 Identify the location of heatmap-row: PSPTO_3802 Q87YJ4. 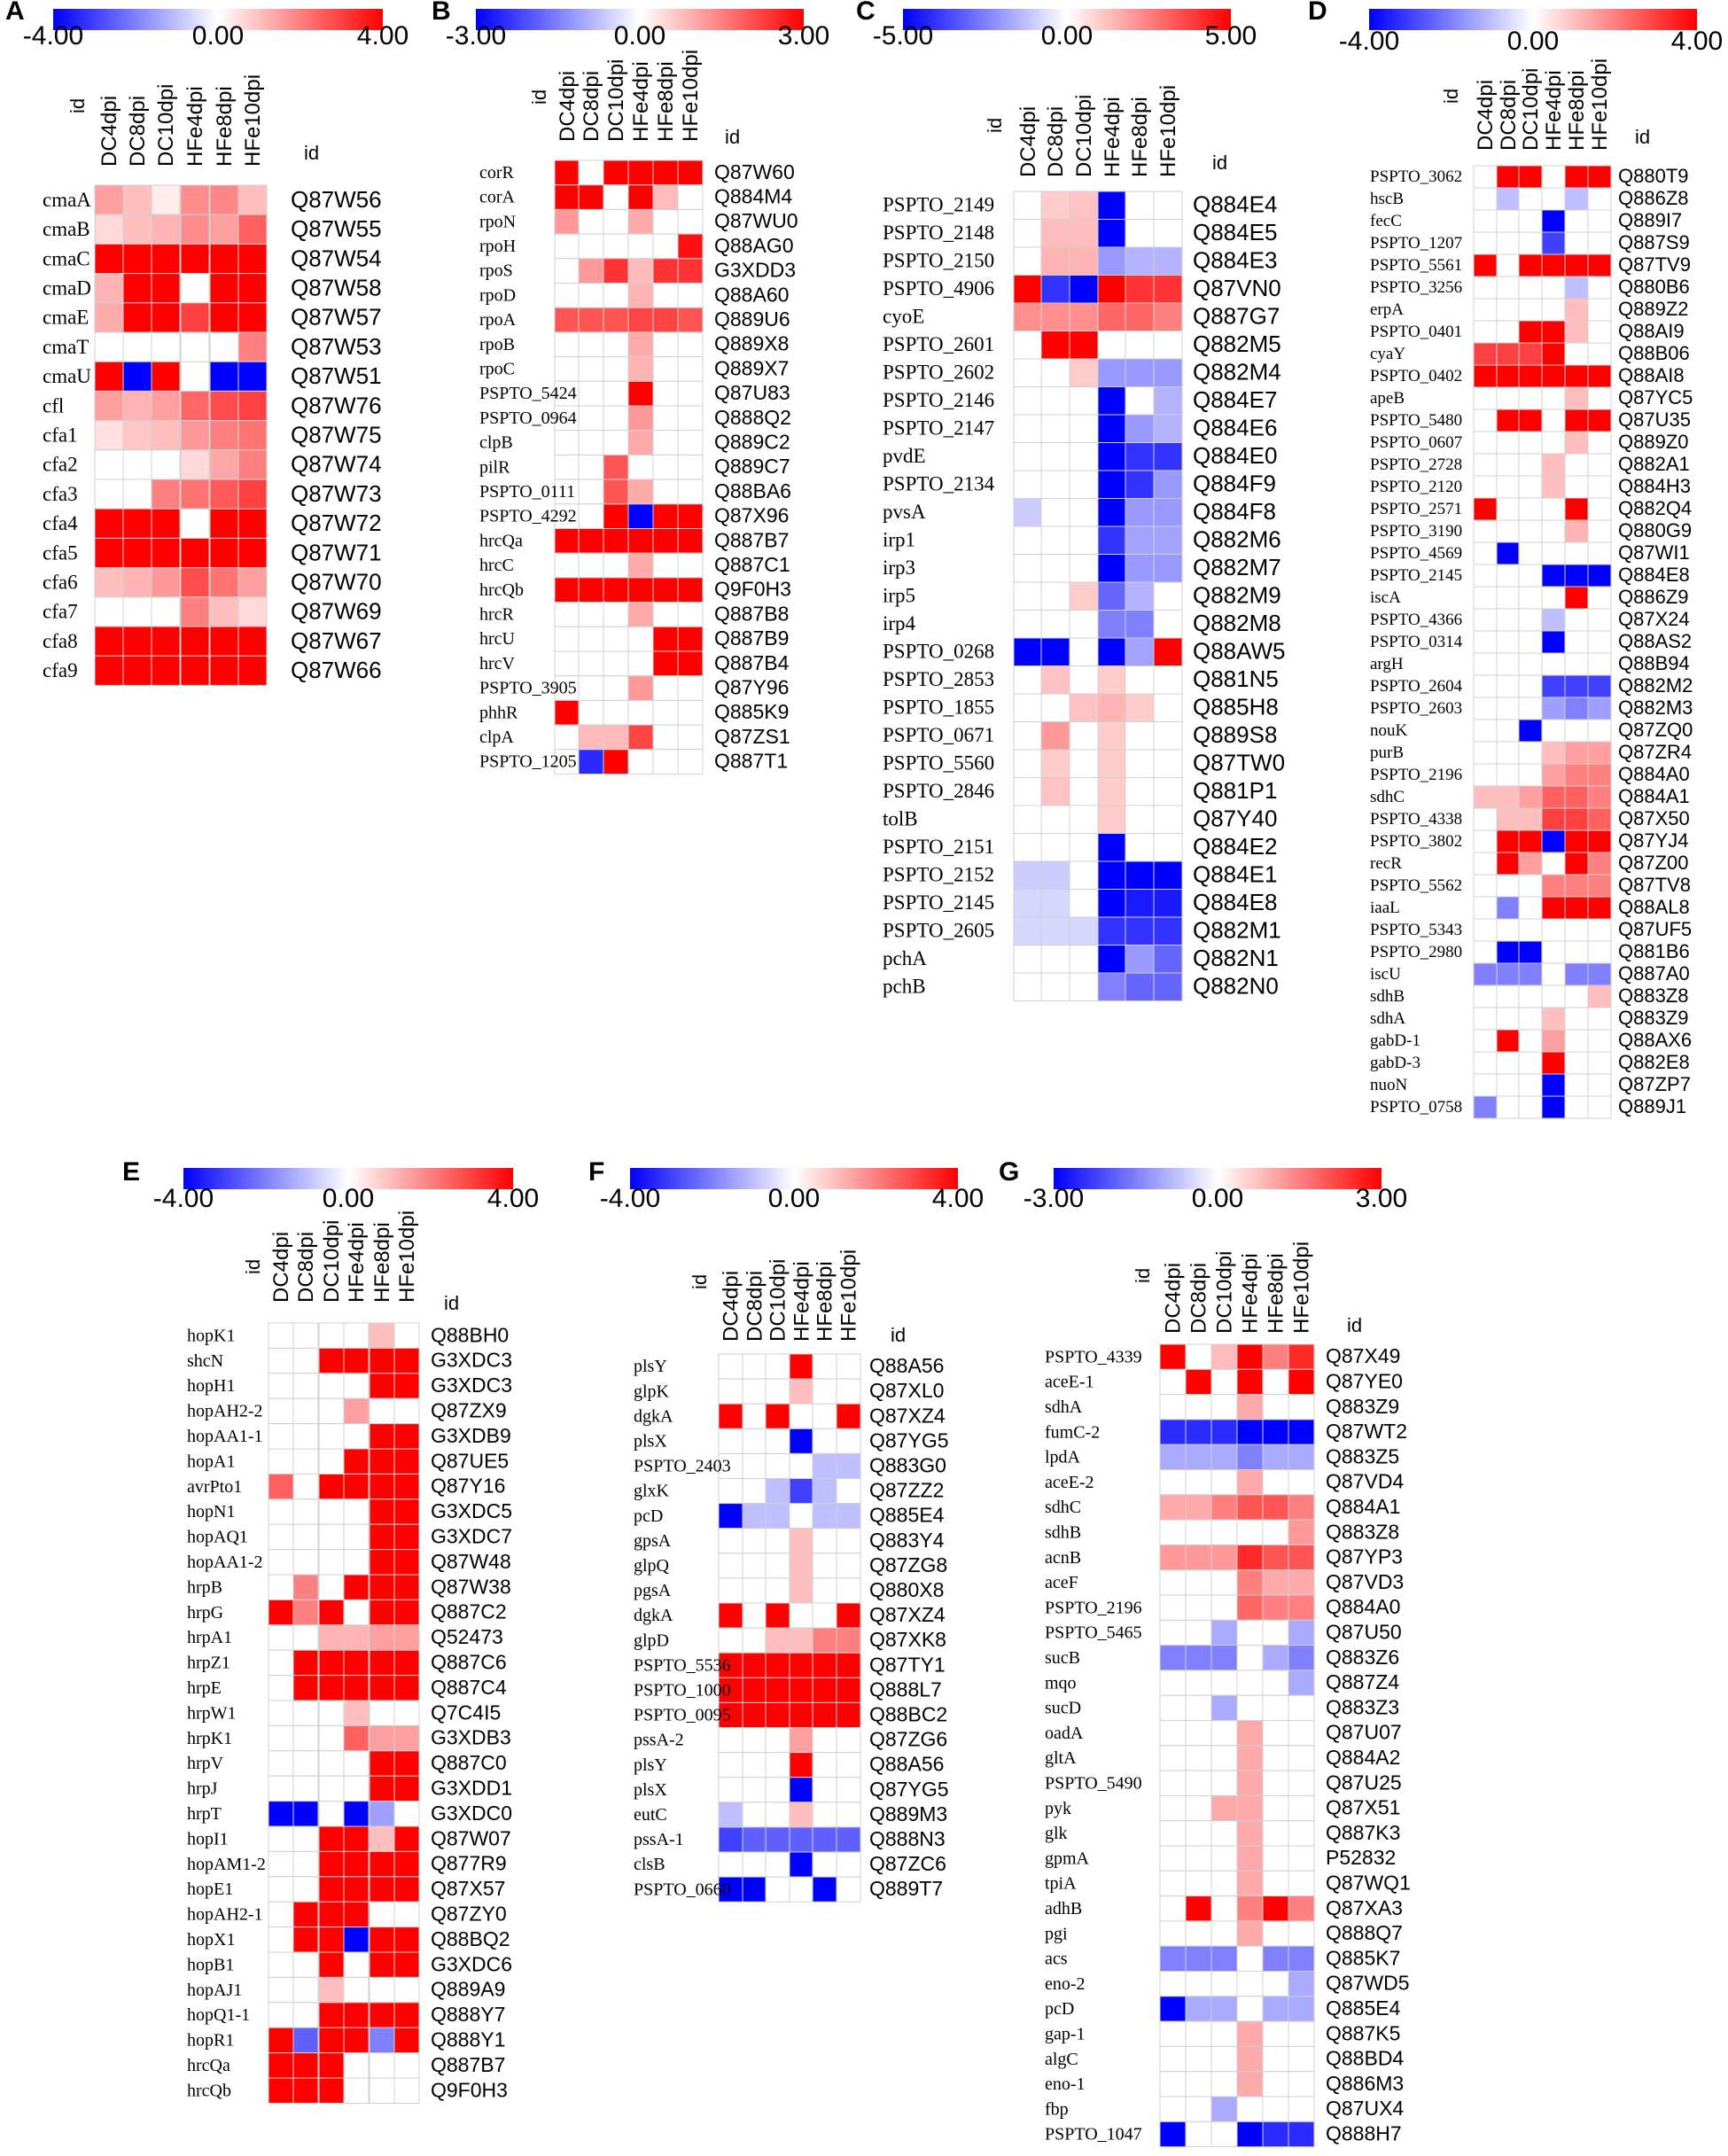
(1530, 841).